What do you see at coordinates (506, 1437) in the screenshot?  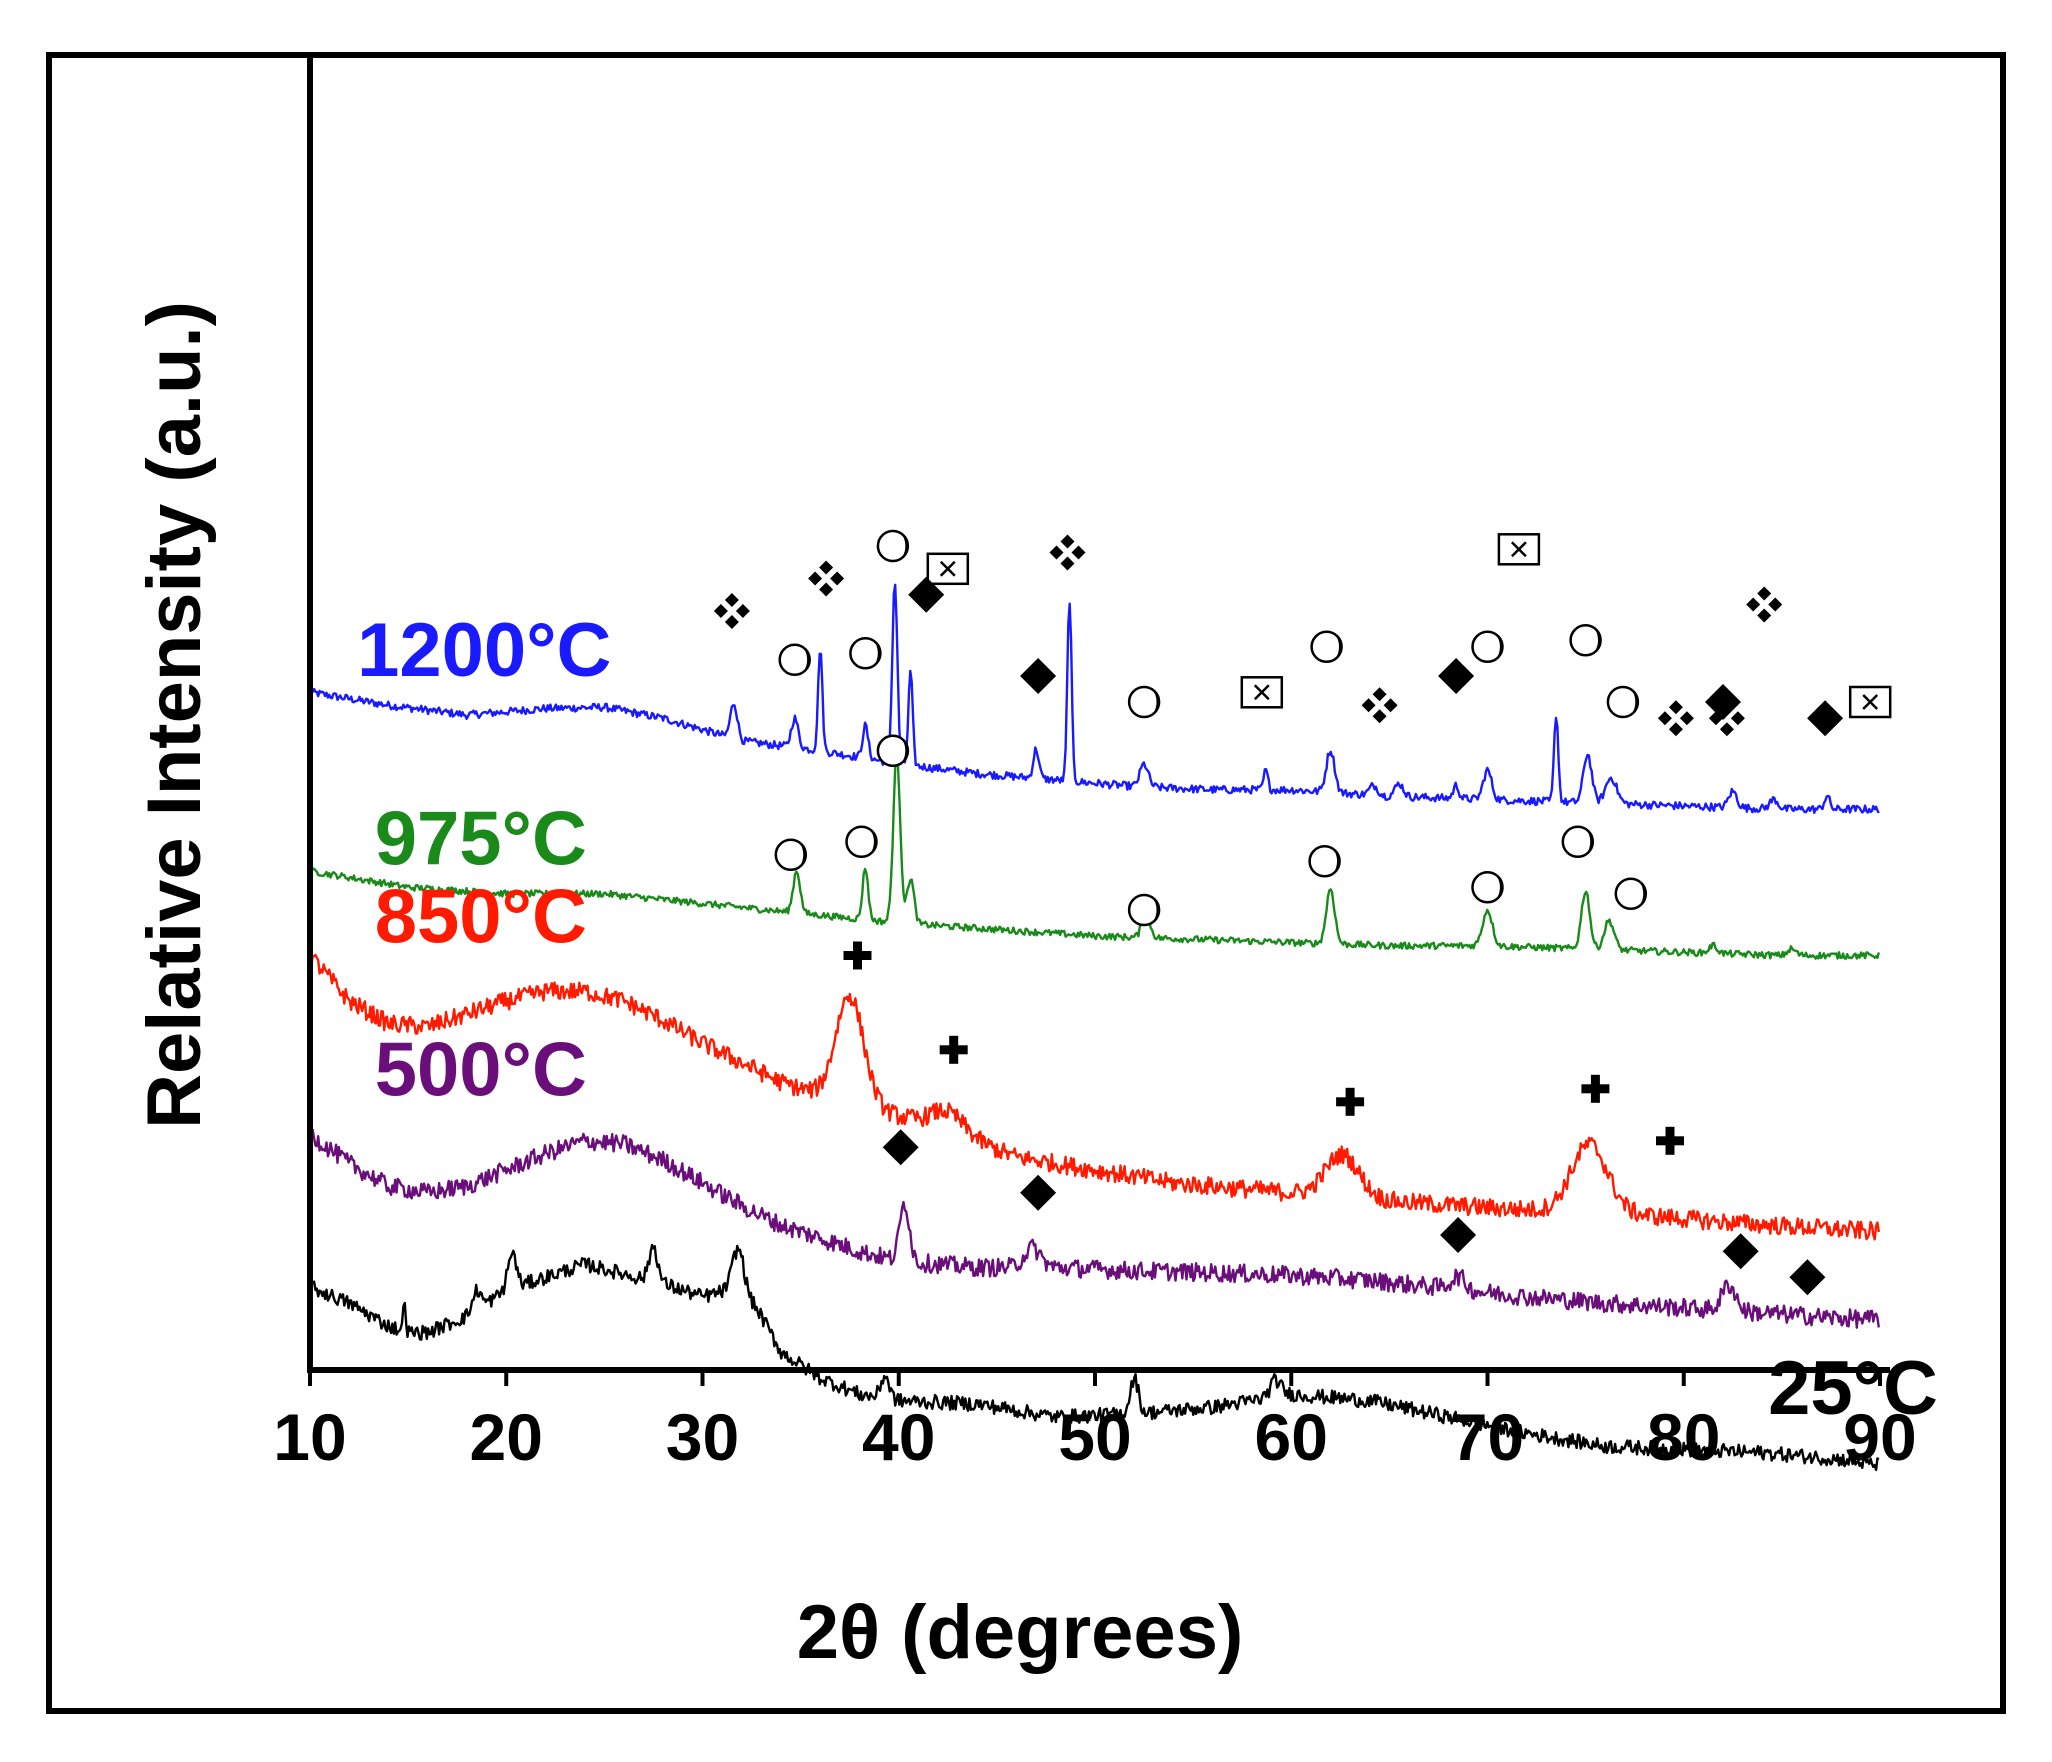 I see `x-tick-label: 20` at bounding box center [506, 1437].